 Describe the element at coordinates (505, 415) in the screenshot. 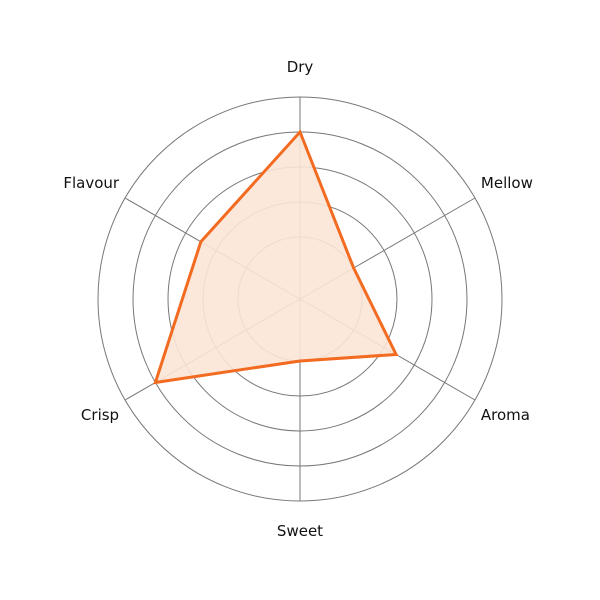

I see `axis-label-aroma: Aroma` at that location.